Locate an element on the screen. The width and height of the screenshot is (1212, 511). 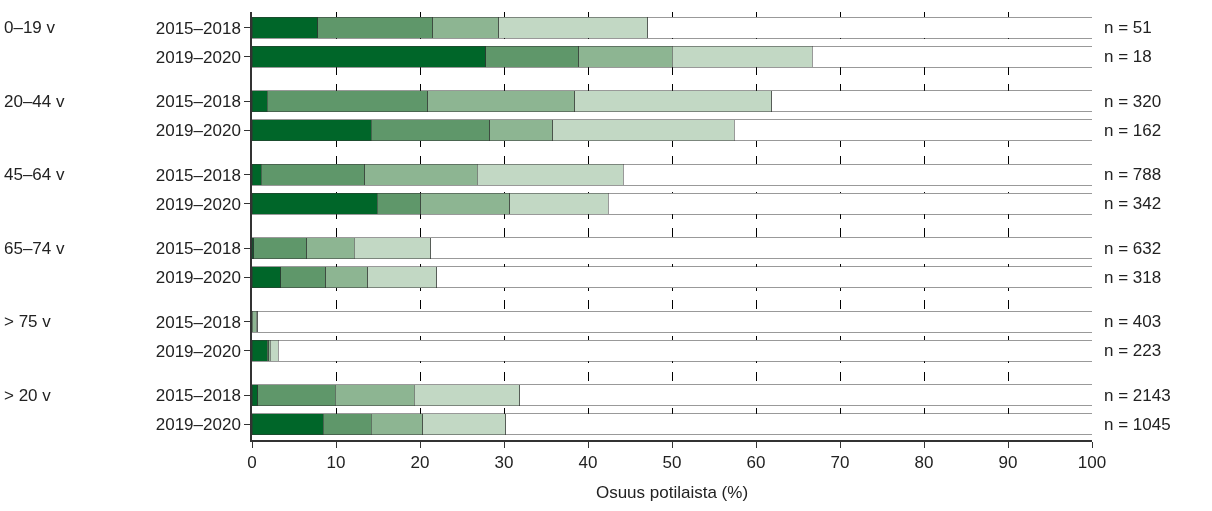
text: > 75 v is located at coordinates (28, 321).